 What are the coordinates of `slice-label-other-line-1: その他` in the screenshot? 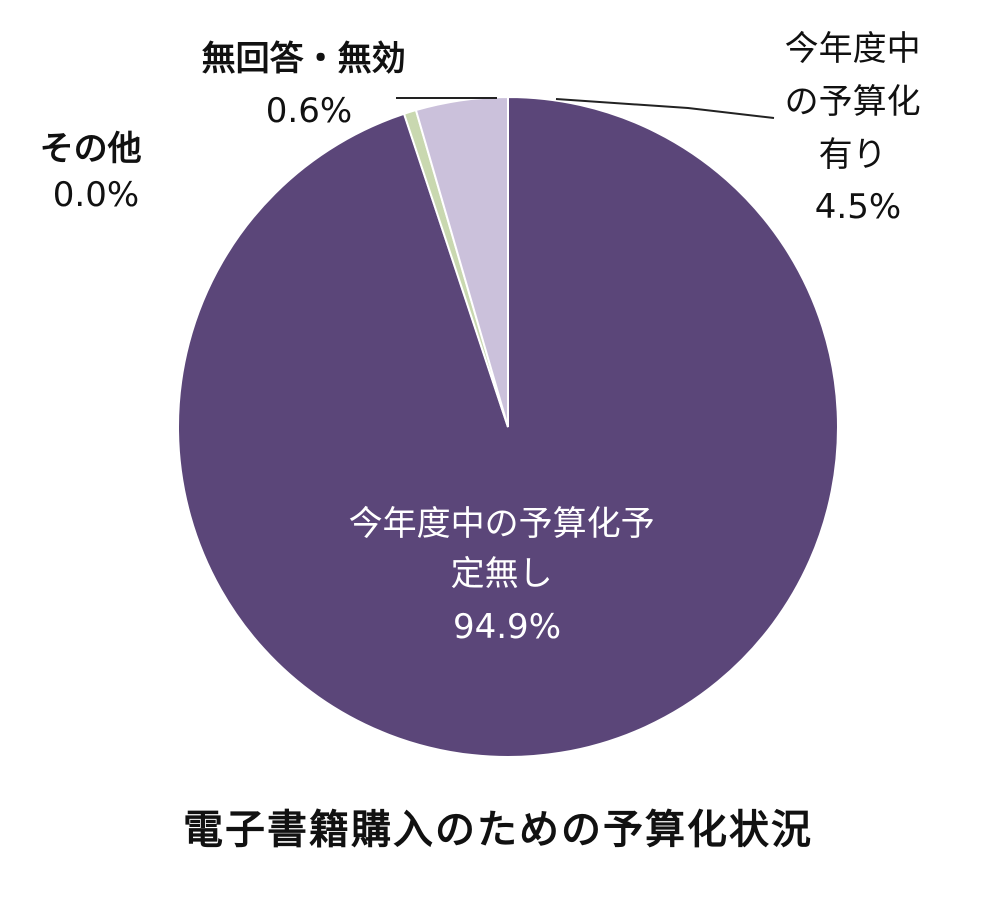 It's located at (91, 149).